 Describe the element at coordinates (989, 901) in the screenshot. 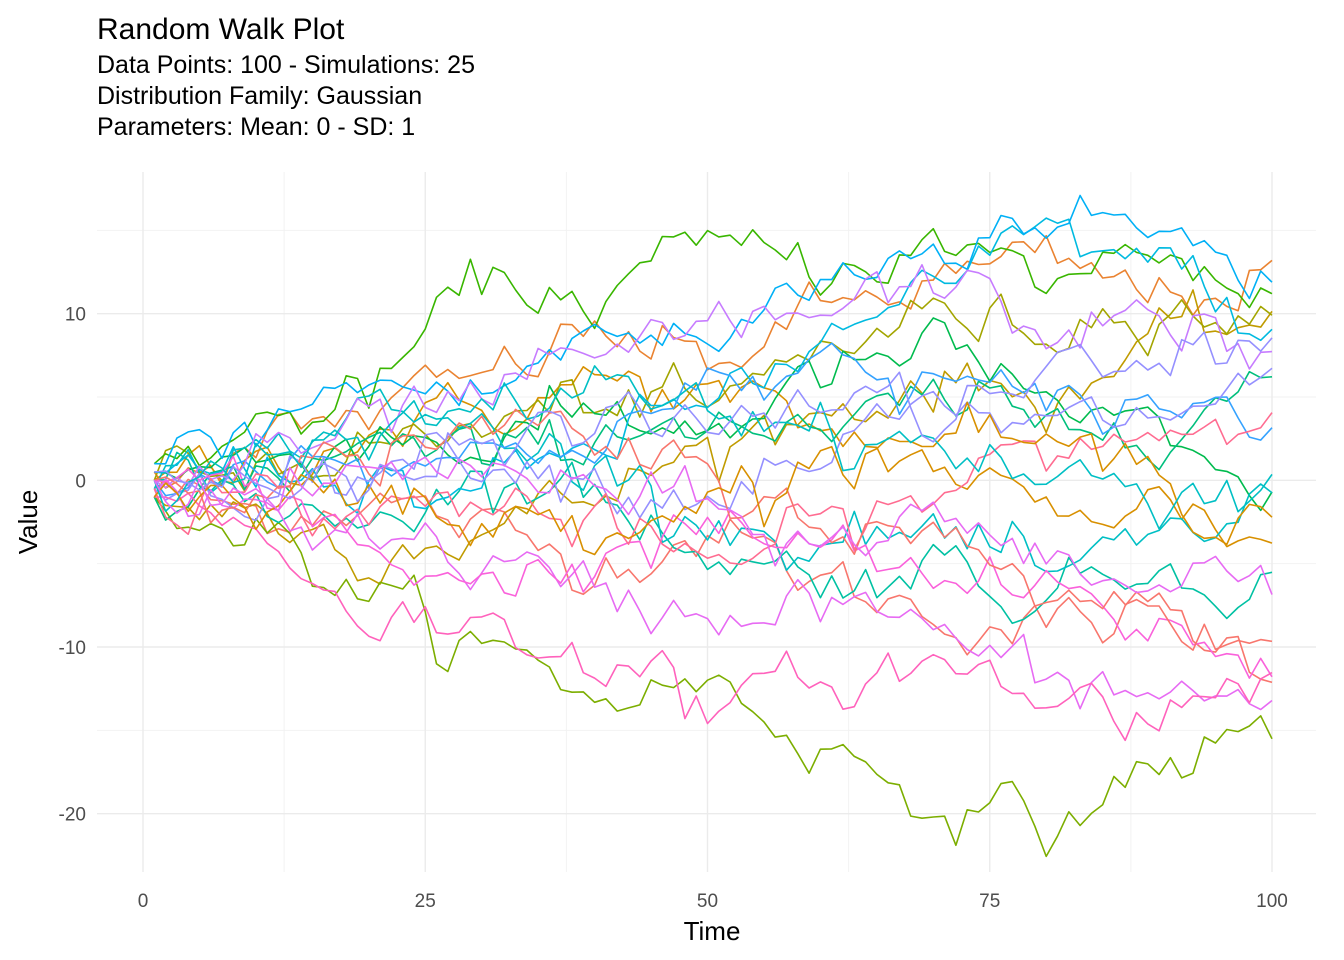

I see `x-tick-label: 75` at that location.